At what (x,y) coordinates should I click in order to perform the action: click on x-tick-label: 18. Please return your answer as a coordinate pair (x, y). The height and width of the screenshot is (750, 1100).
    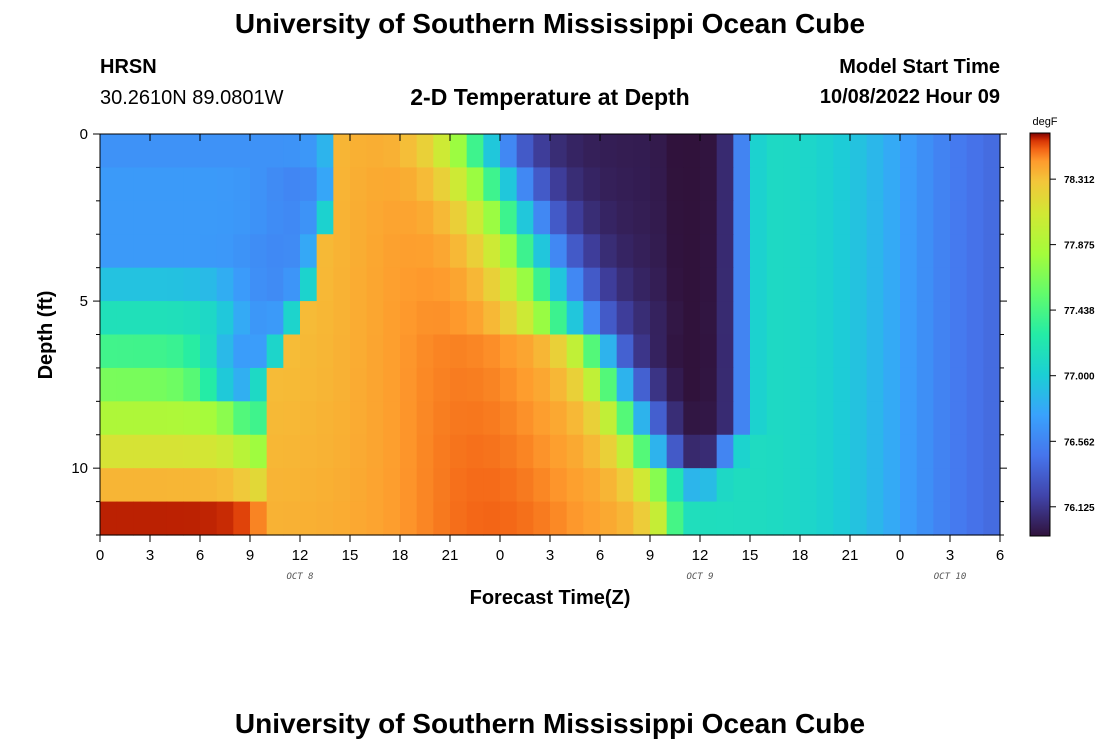
    Looking at the image, I should click on (400, 555).